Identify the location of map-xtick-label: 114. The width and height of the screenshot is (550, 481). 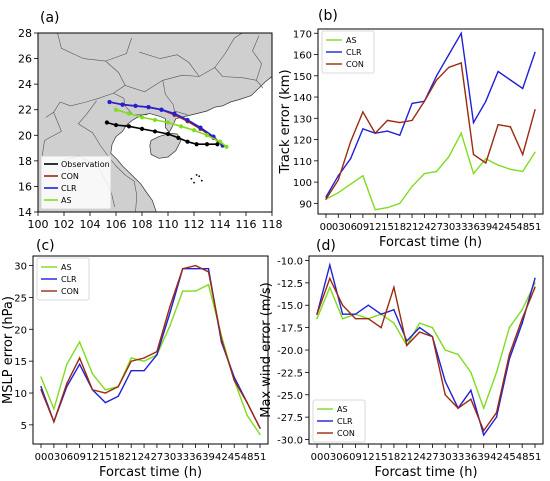
(220, 224).